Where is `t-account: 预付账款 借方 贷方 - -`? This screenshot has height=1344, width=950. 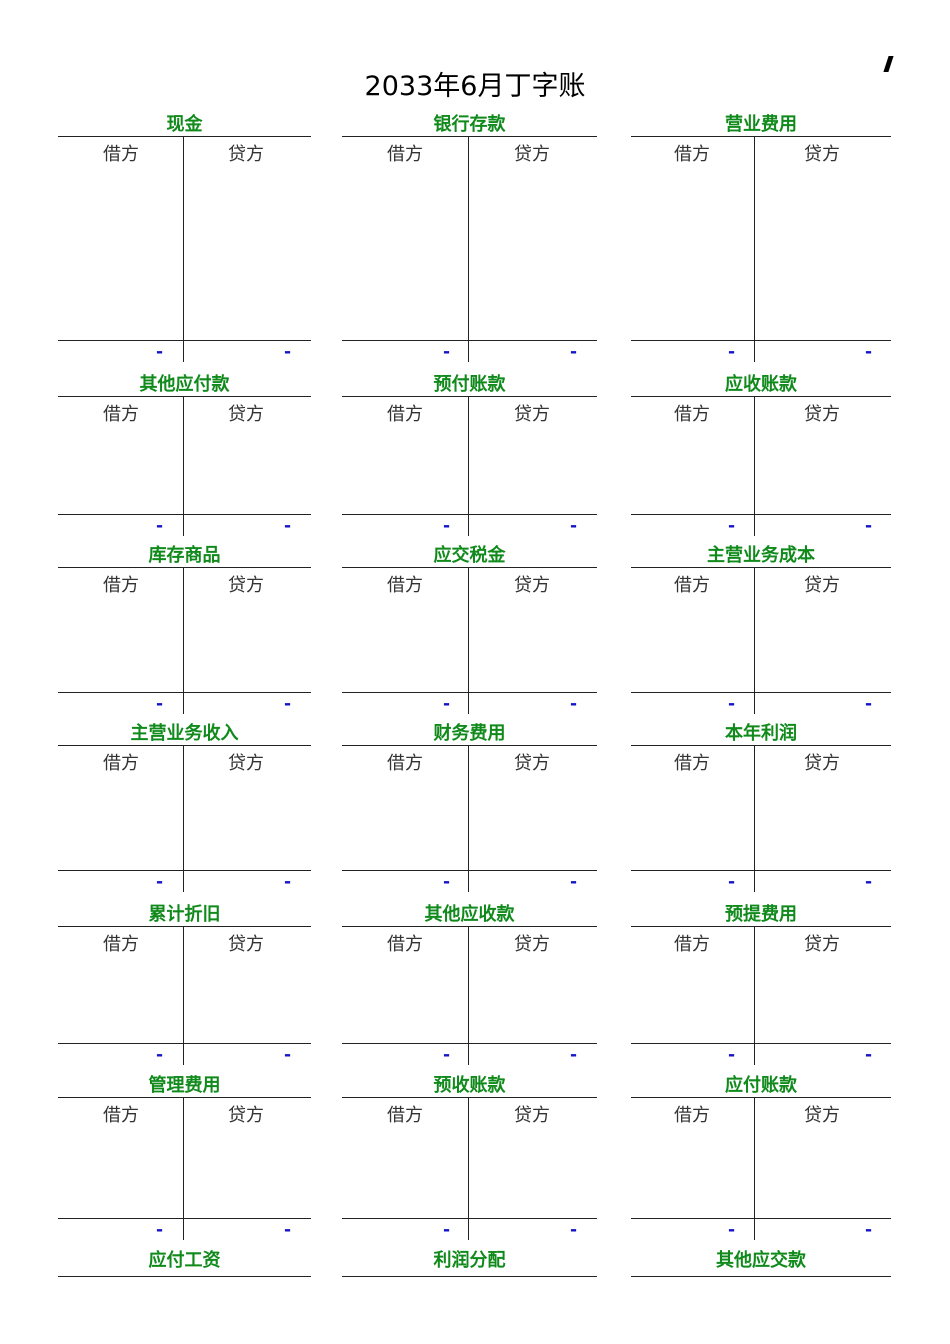
t-account: 预付账款 借方 贷方 - - is located at coordinates (469, 455).